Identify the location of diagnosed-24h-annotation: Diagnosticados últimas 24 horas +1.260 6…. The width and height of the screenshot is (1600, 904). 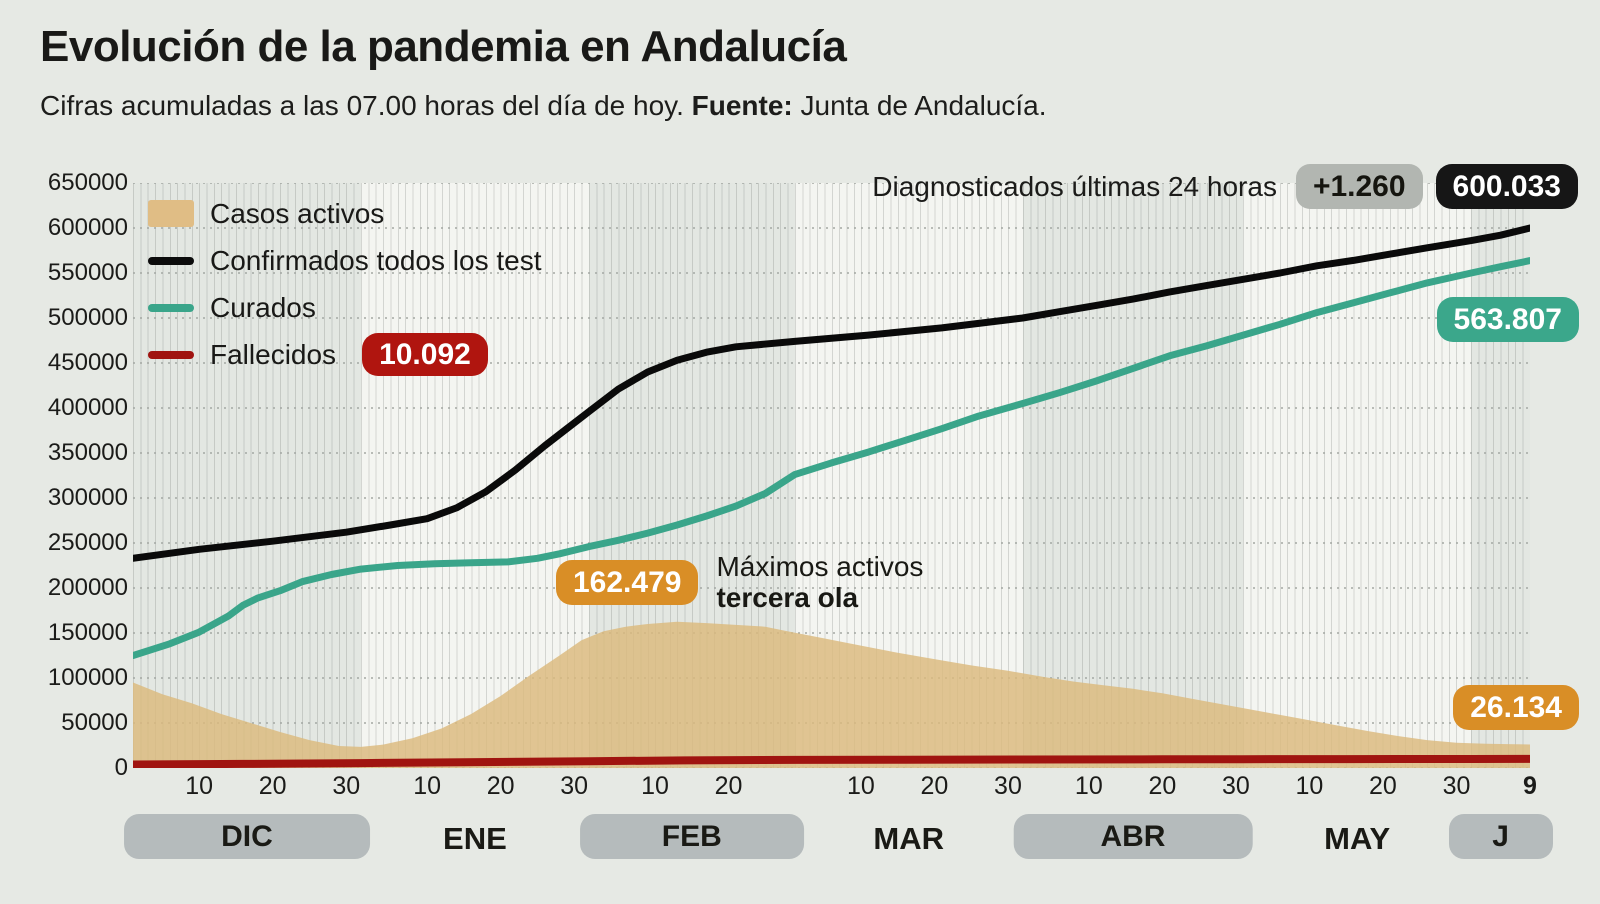
(1225, 186).